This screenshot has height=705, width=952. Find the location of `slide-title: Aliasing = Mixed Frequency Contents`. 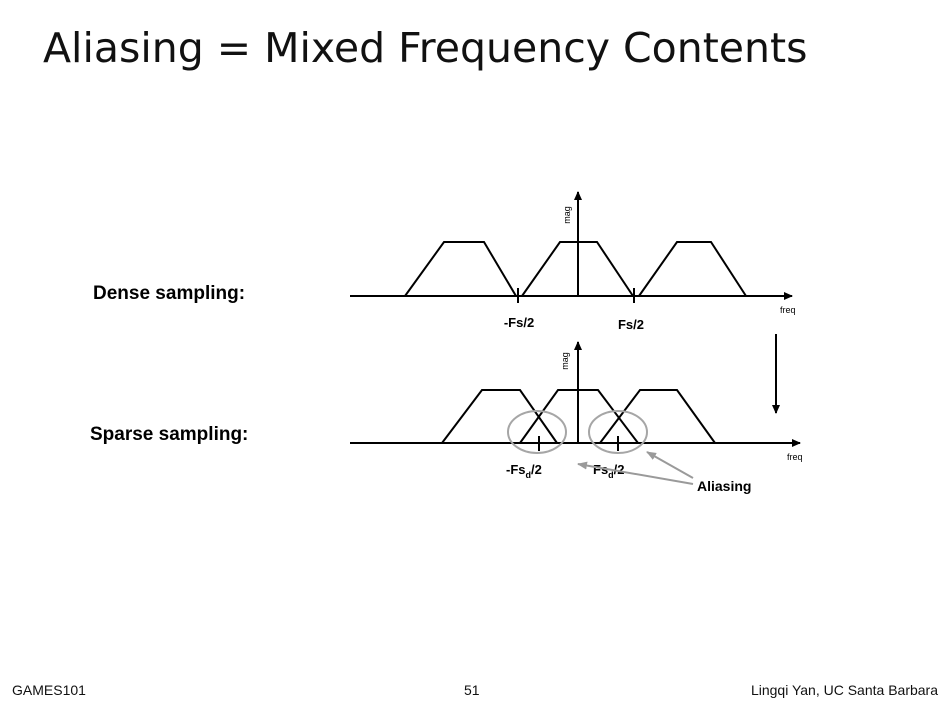

slide-title: Aliasing = Mixed Frequency Contents is located at coordinates (425, 48).